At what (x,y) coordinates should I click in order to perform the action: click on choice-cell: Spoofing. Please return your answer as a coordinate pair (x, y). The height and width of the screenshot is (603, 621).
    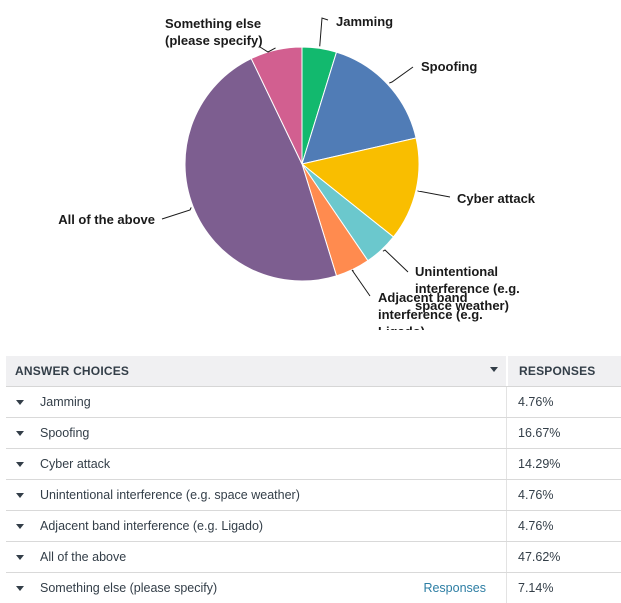
    Looking at the image, I should click on (256, 433).